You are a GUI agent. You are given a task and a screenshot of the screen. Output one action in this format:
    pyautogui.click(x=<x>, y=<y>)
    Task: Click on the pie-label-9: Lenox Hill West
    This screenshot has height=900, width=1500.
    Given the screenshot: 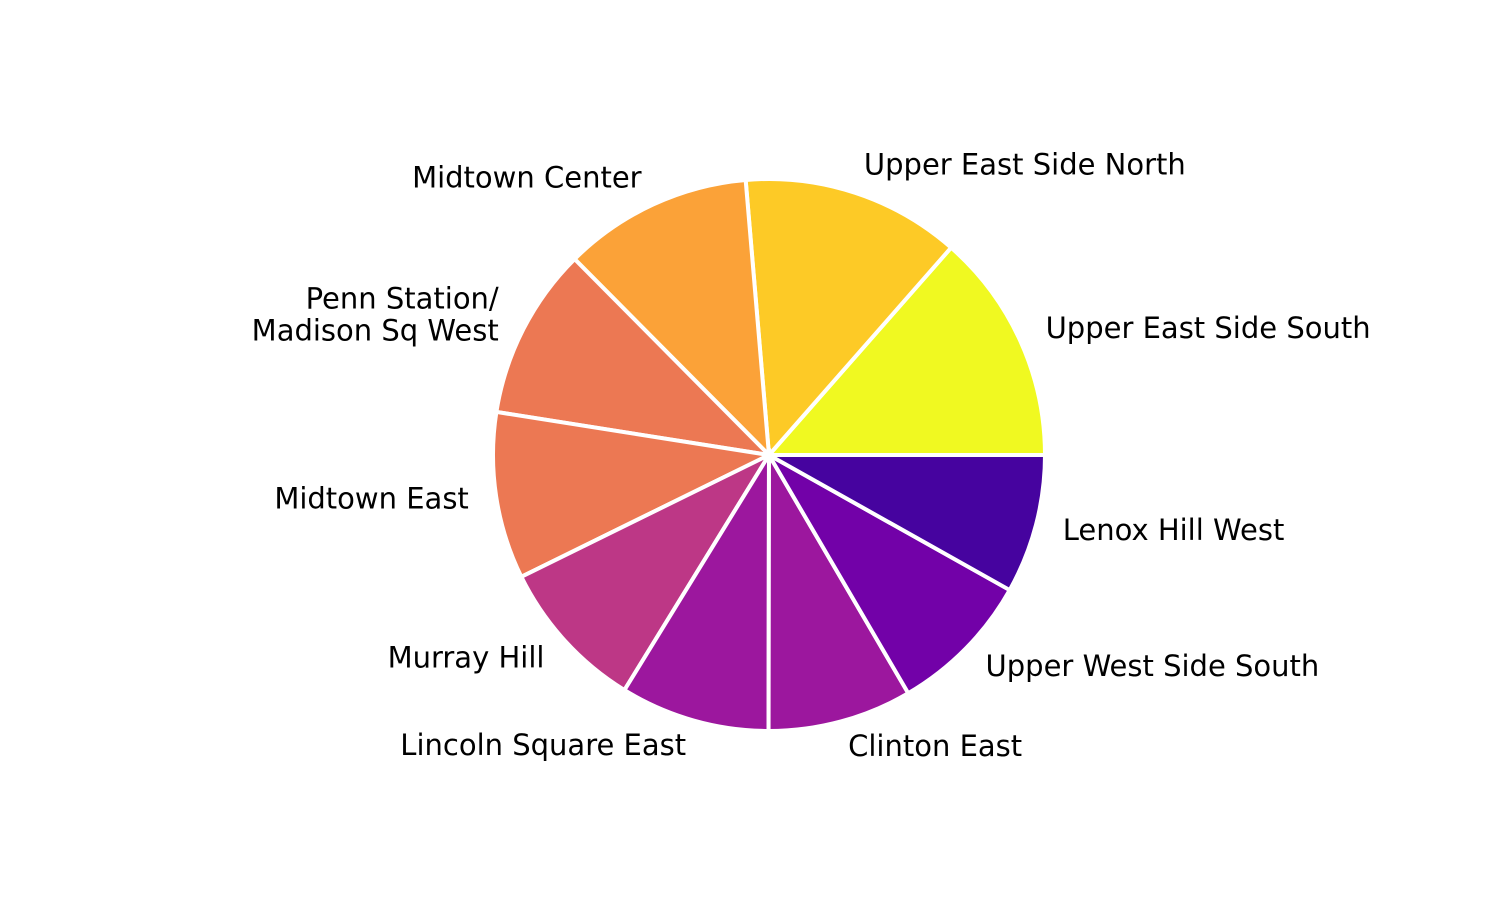 What is the action you would take?
    pyautogui.click(x=1174, y=530)
    